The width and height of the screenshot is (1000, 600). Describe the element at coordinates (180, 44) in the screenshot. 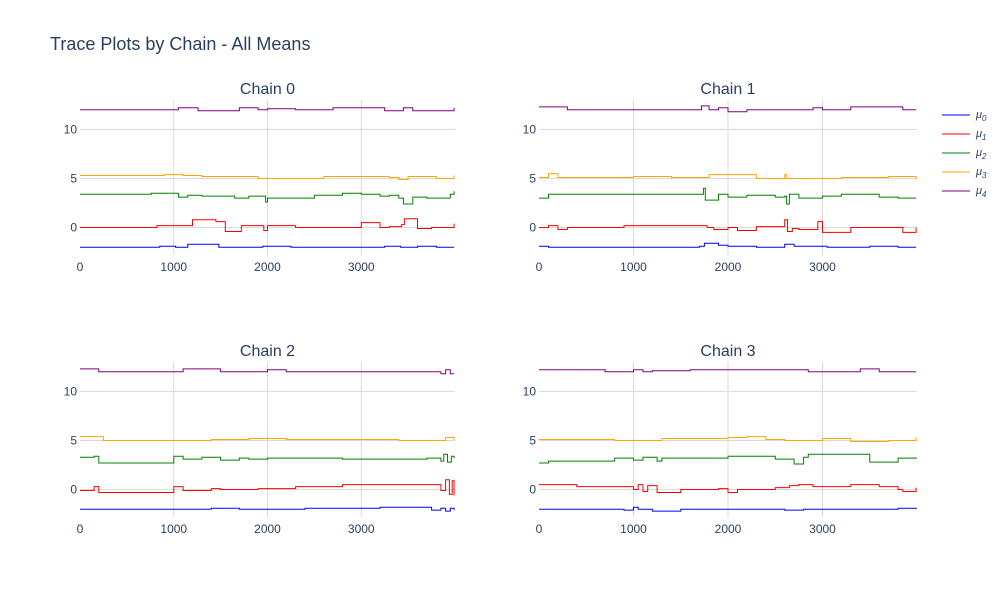

I see `figure-title: Trace Plots by Chain - All Means` at that location.